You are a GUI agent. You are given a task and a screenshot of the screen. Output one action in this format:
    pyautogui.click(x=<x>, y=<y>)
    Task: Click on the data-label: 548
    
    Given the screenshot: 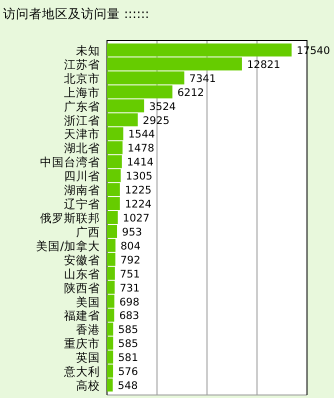 What is the action you would take?
    pyautogui.click(x=128, y=386)
    